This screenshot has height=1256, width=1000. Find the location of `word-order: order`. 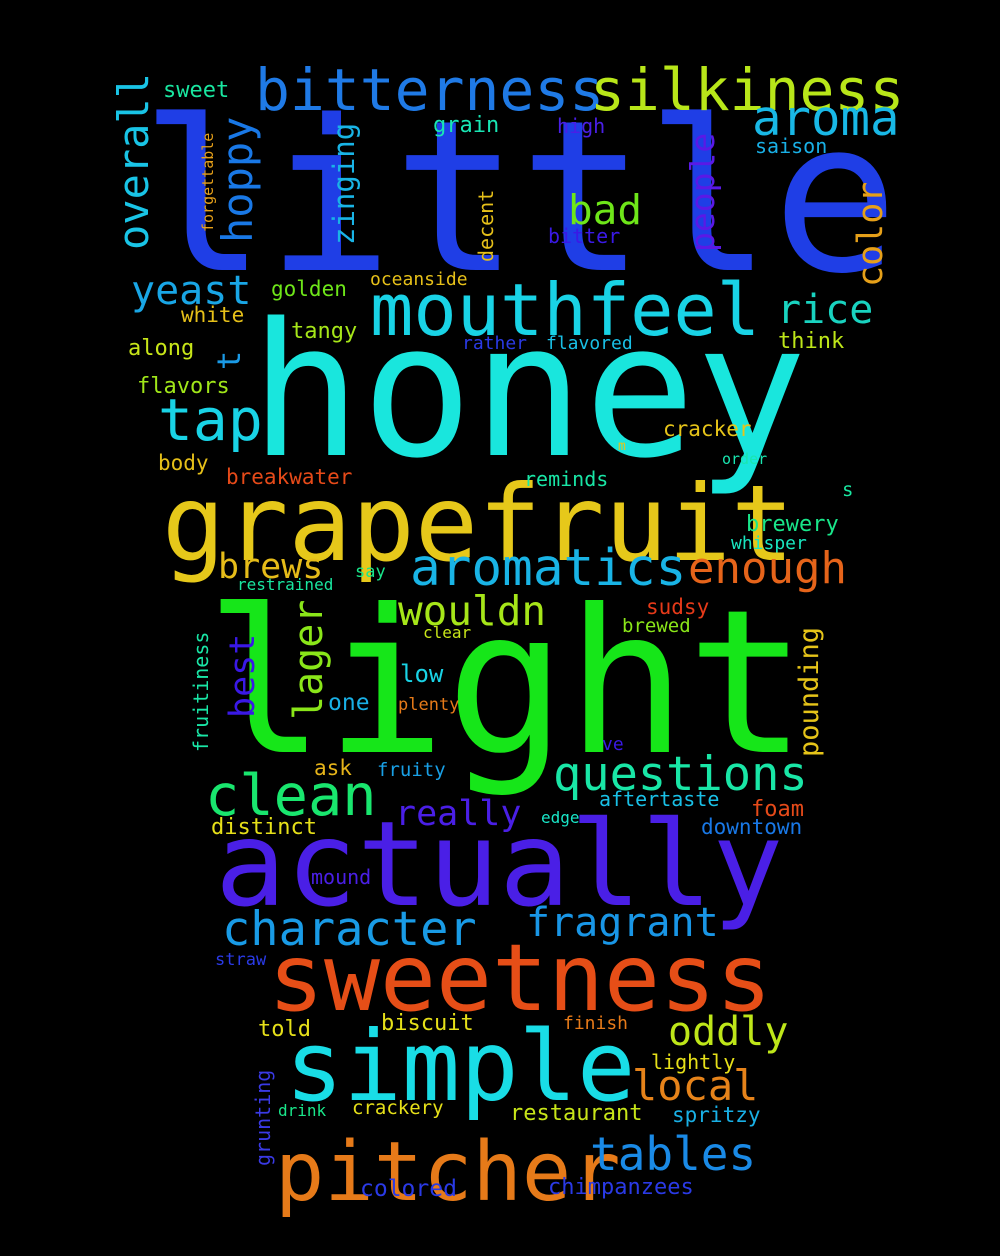

word-order: order is located at coordinates (744, 459).